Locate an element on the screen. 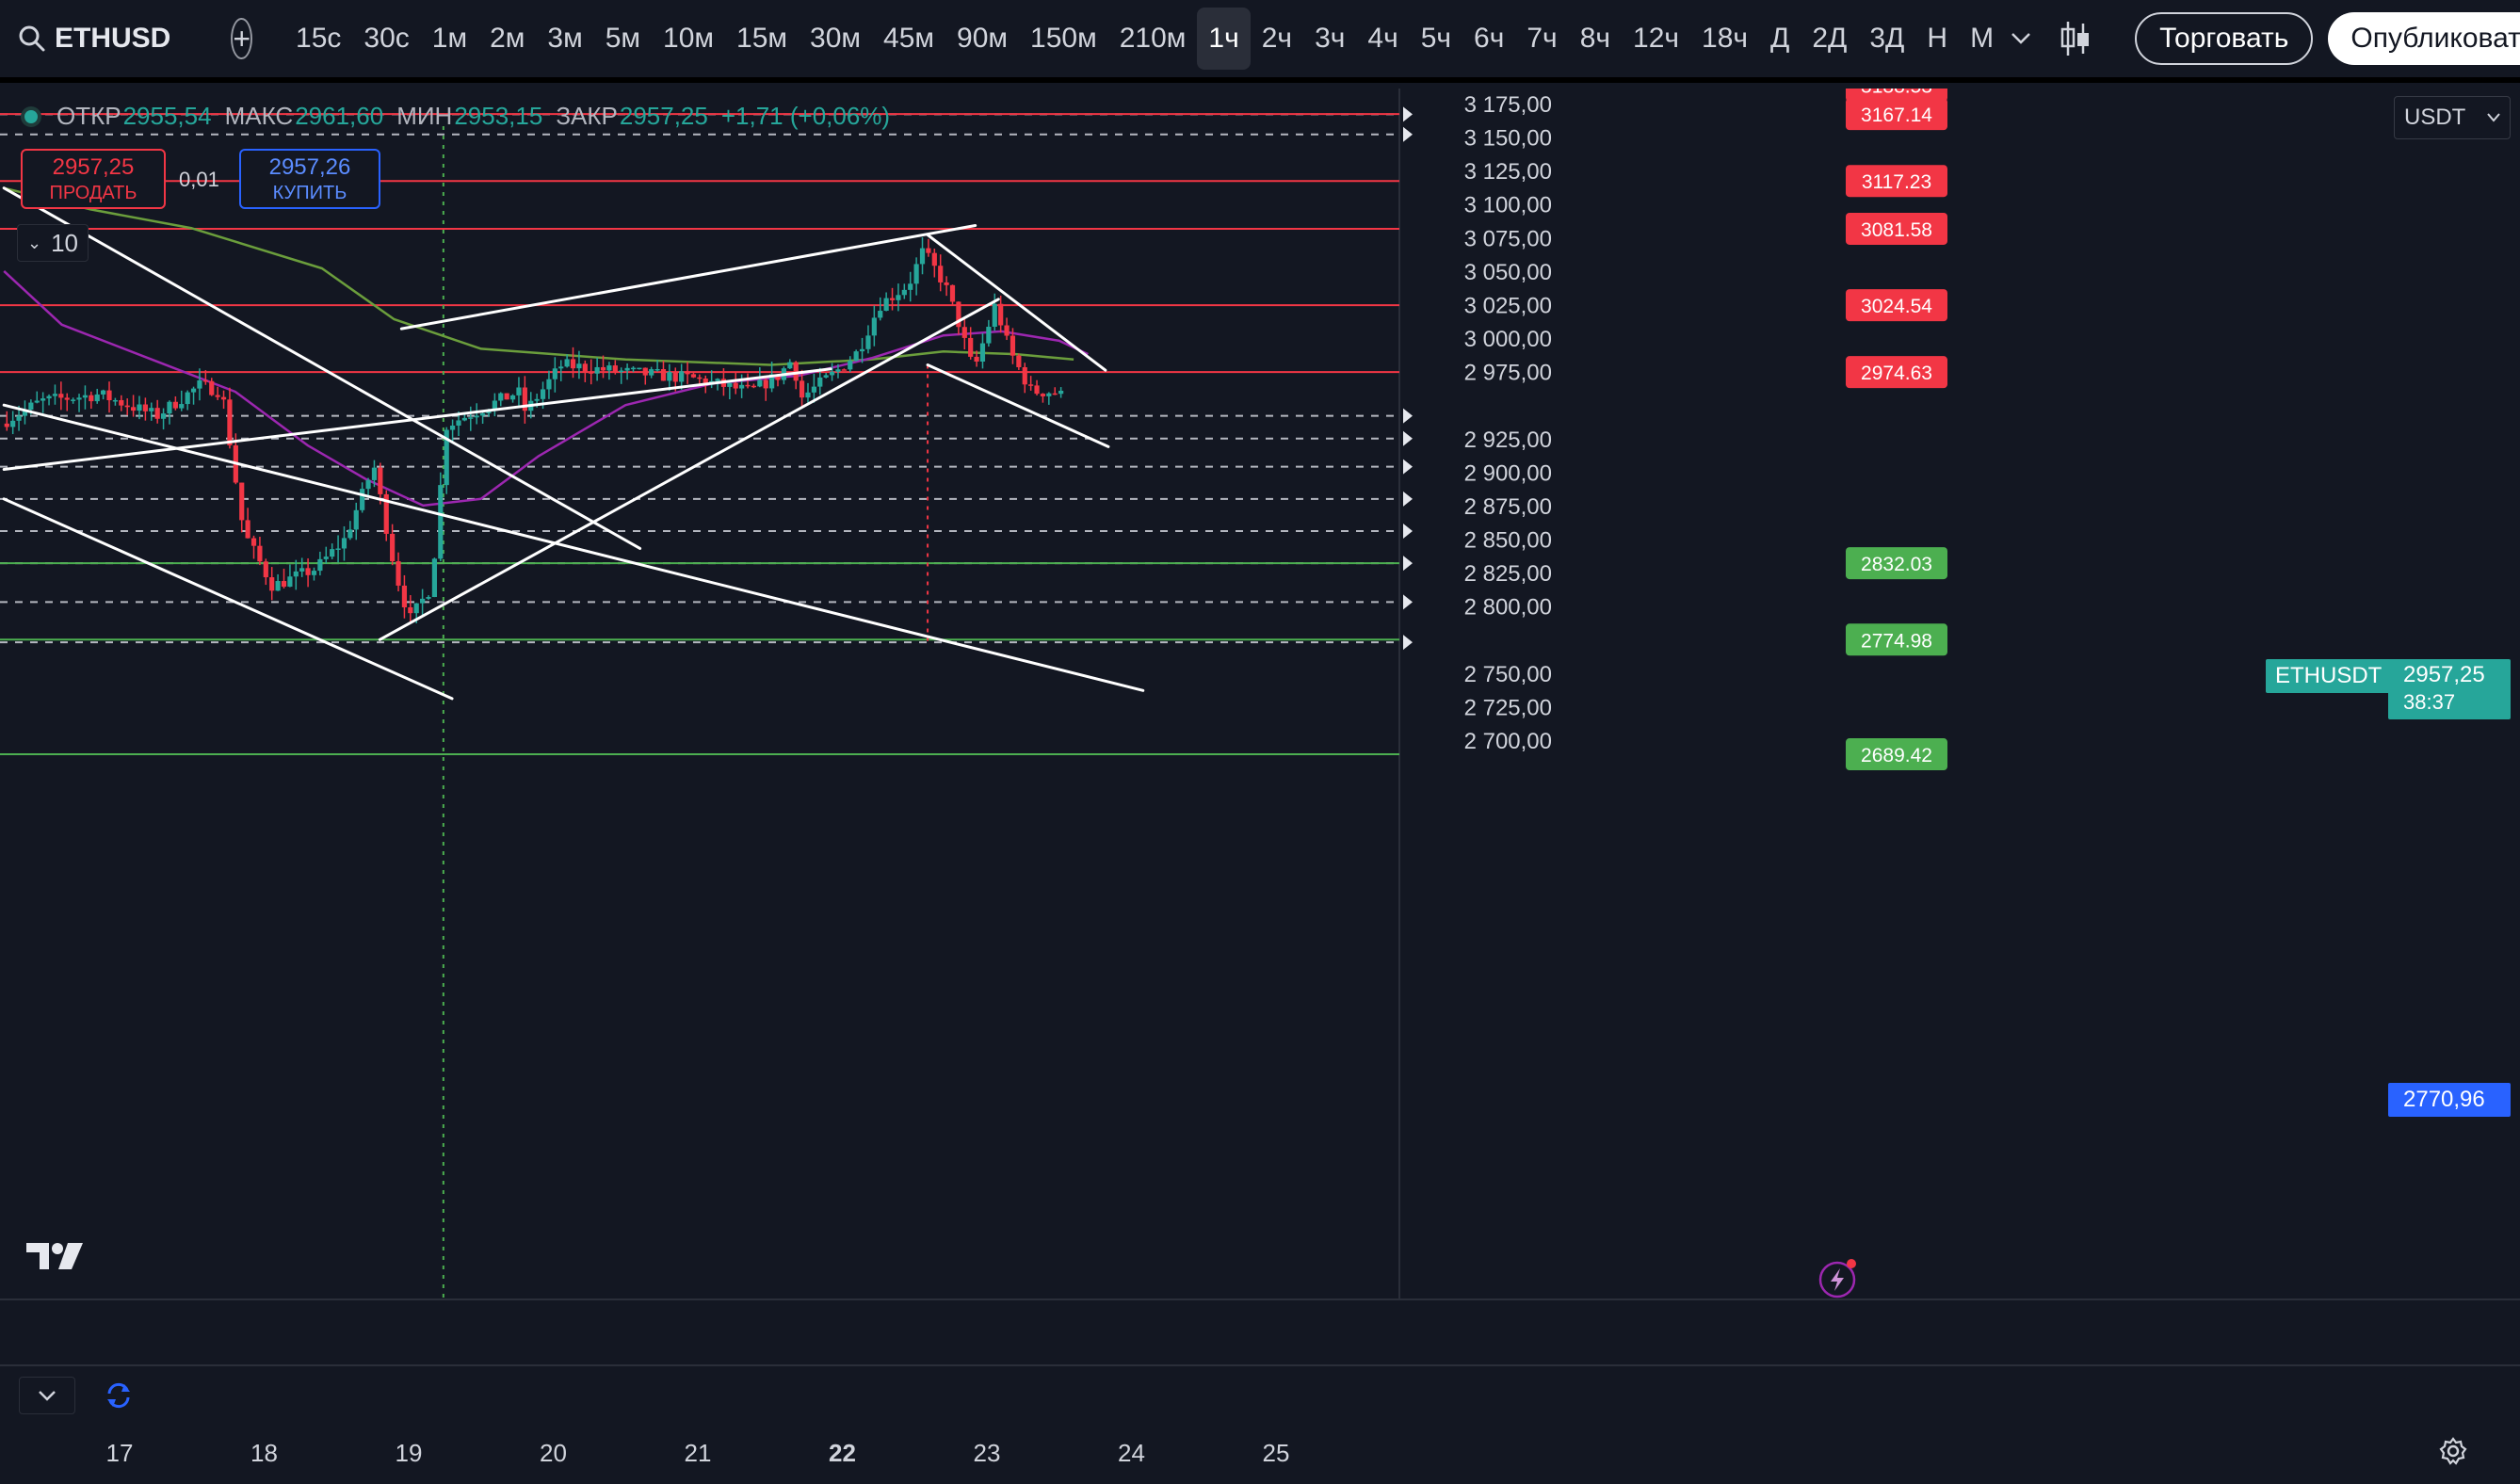 This screenshot has height=1484, width=2520. current-symbol-badge: ETHUSDT is located at coordinates (2329, 676).